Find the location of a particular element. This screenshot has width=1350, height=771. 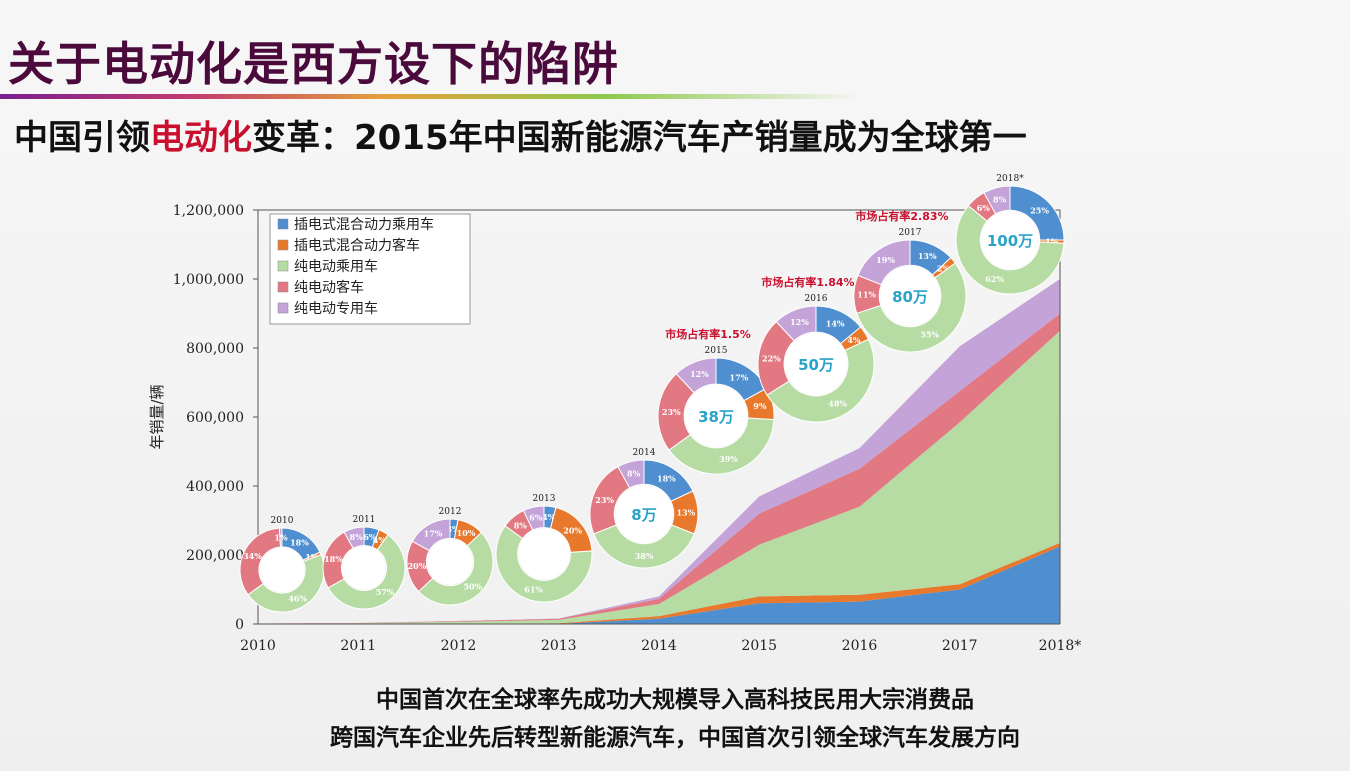

donut-2016: 14%4% 48% 22% 12% 2016 50万 市场占有率1.84% is located at coordinates (816, 349).